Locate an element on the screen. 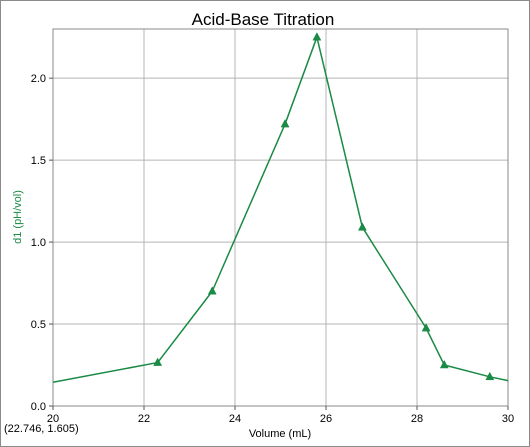 The height and width of the screenshot is (447, 530). y-axis-label: d1 (pH/vol) is located at coordinates (18, 217).